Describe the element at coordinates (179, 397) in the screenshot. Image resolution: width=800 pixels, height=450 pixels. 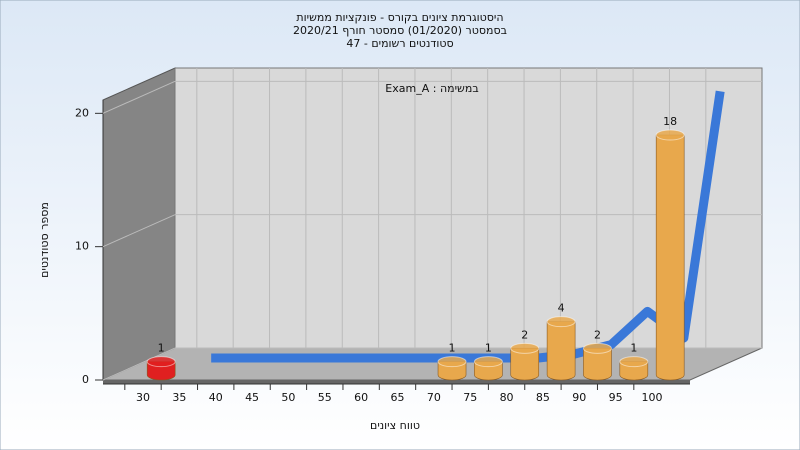
I see `x-tick-label: 35` at that location.